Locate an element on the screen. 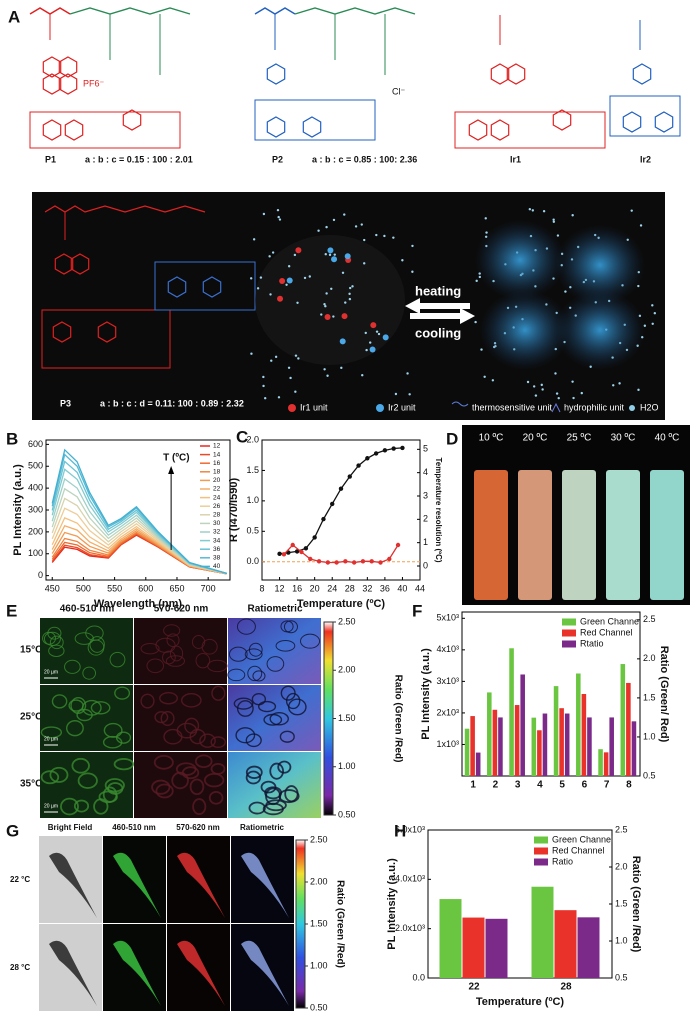 This screenshot has width=695, height=1024. x-tick-label: 6 is located at coordinates (585, 785).